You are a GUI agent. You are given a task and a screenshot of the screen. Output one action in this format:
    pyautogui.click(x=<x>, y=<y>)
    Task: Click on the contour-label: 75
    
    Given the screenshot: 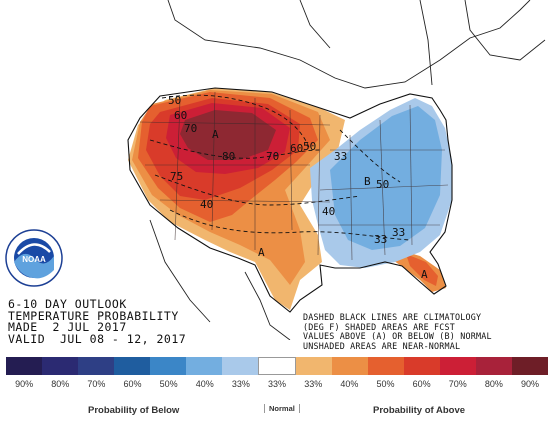 What is the action you would take?
    pyautogui.click(x=176, y=176)
    